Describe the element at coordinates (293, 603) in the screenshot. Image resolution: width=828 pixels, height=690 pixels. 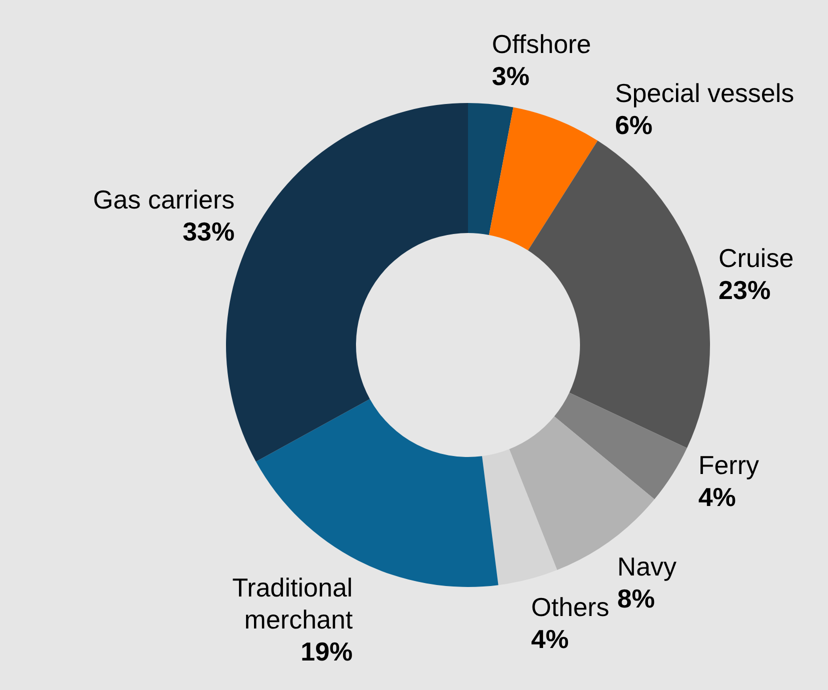
I see `slice-label: Traditional merchant` at that location.